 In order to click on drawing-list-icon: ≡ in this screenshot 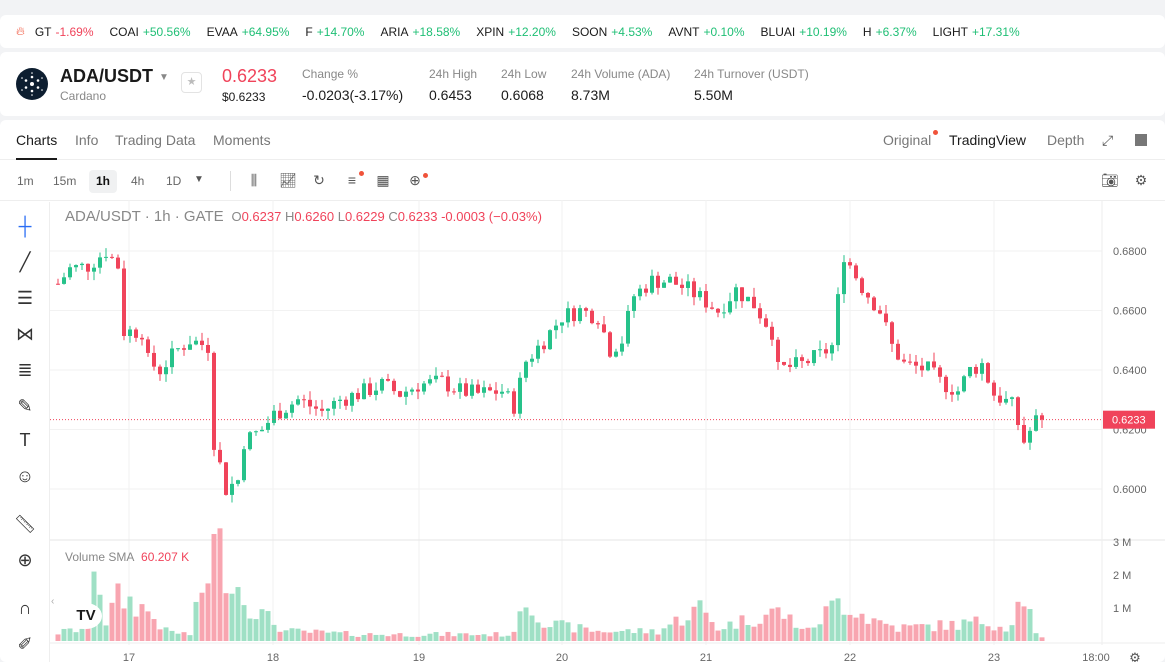, I will do `click(352, 180)`.